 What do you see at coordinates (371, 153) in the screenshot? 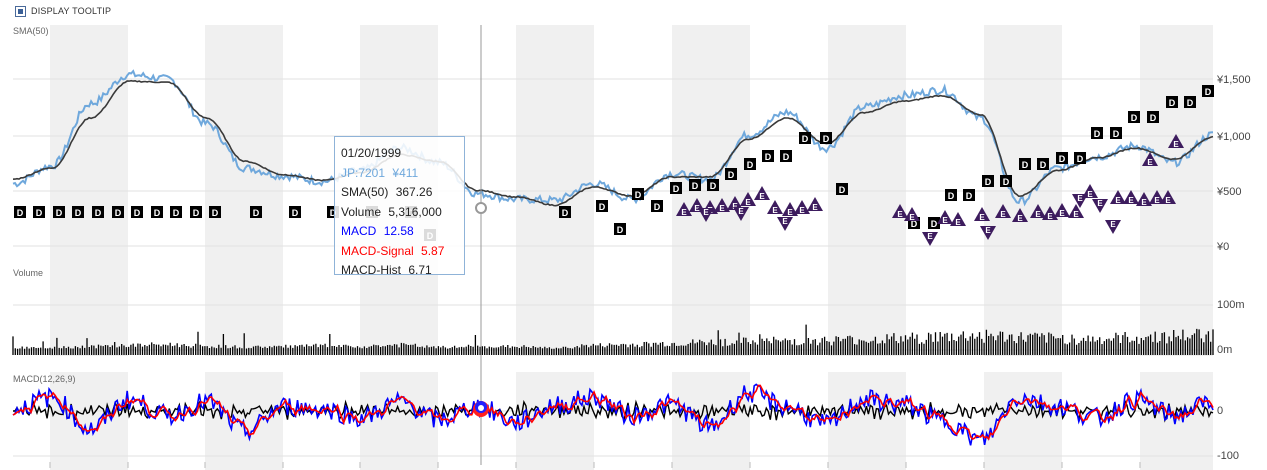
I see `tooltip-date: 01/20/1999` at bounding box center [371, 153].